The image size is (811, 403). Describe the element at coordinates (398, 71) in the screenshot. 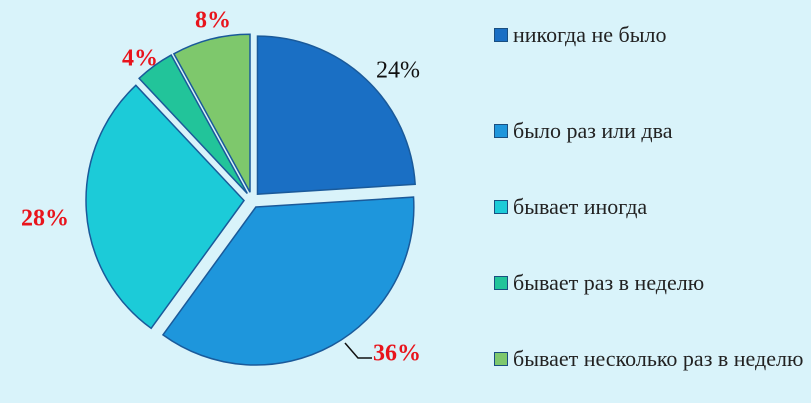

I see `data-label: 24%` at that location.